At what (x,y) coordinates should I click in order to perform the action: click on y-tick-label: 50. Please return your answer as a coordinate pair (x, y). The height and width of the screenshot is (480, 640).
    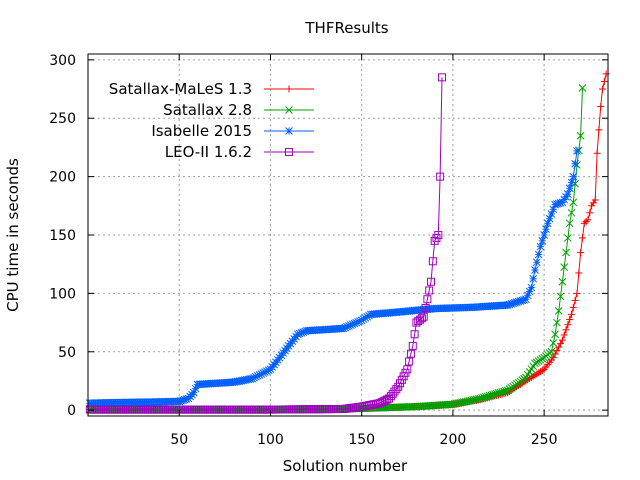
    Looking at the image, I should click on (67, 353).